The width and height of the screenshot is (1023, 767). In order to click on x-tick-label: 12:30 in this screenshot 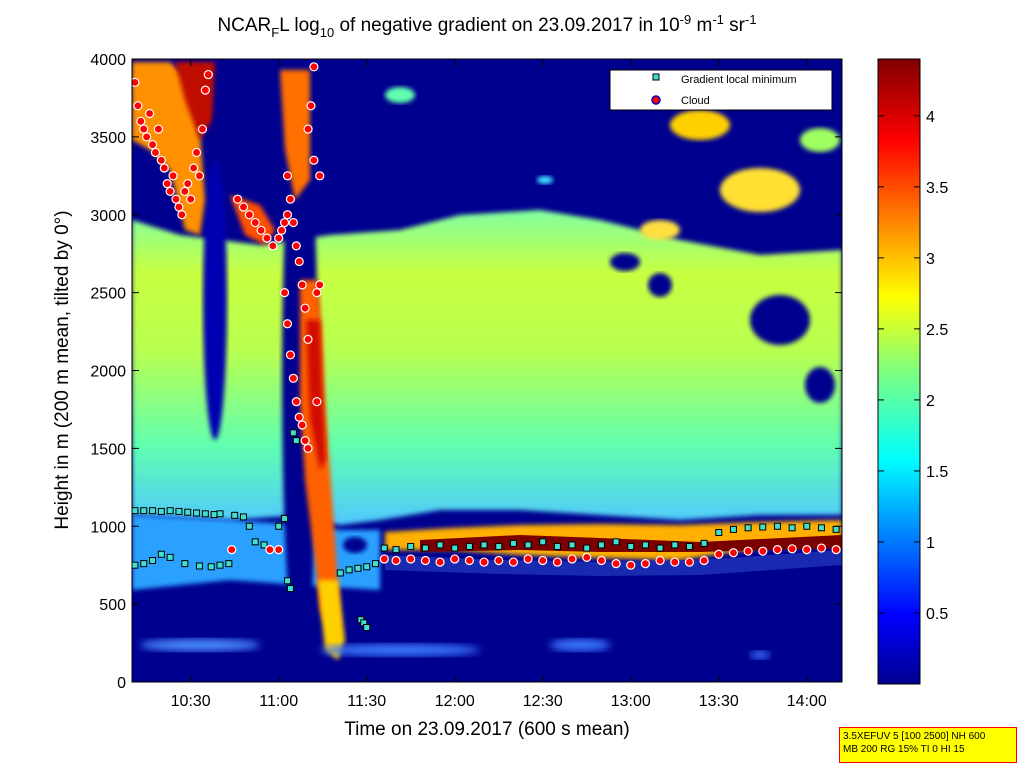, I will do `click(543, 701)`.